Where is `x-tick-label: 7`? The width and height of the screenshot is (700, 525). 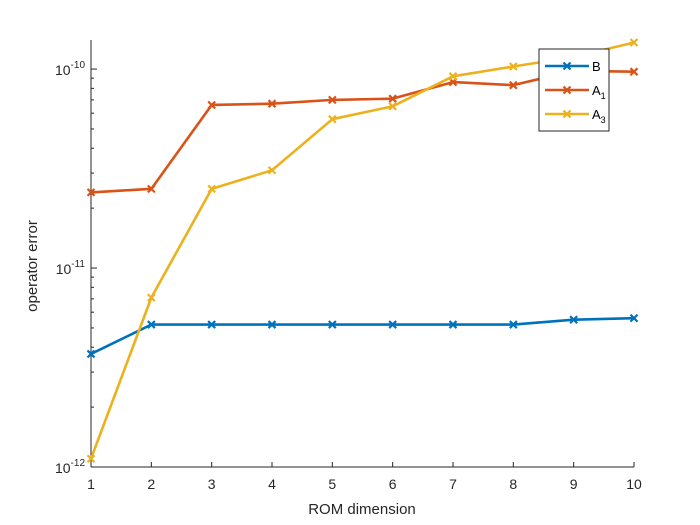
x-tick-label: 7 is located at coordinates (453, 484).